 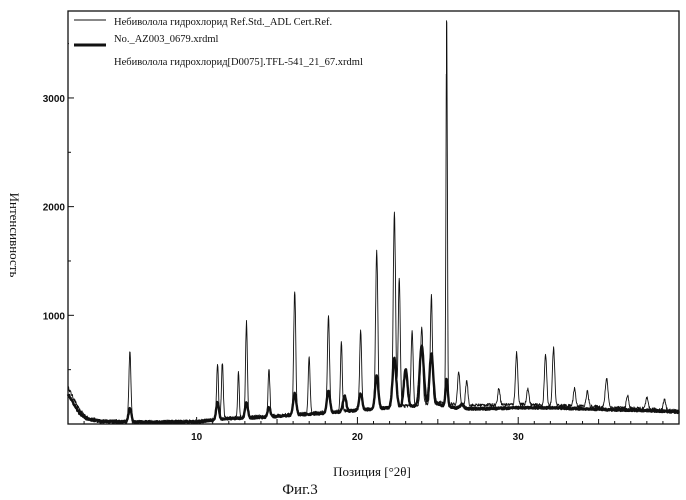 I want to click on x-tick-label: 10, so click(x=197, y=437).